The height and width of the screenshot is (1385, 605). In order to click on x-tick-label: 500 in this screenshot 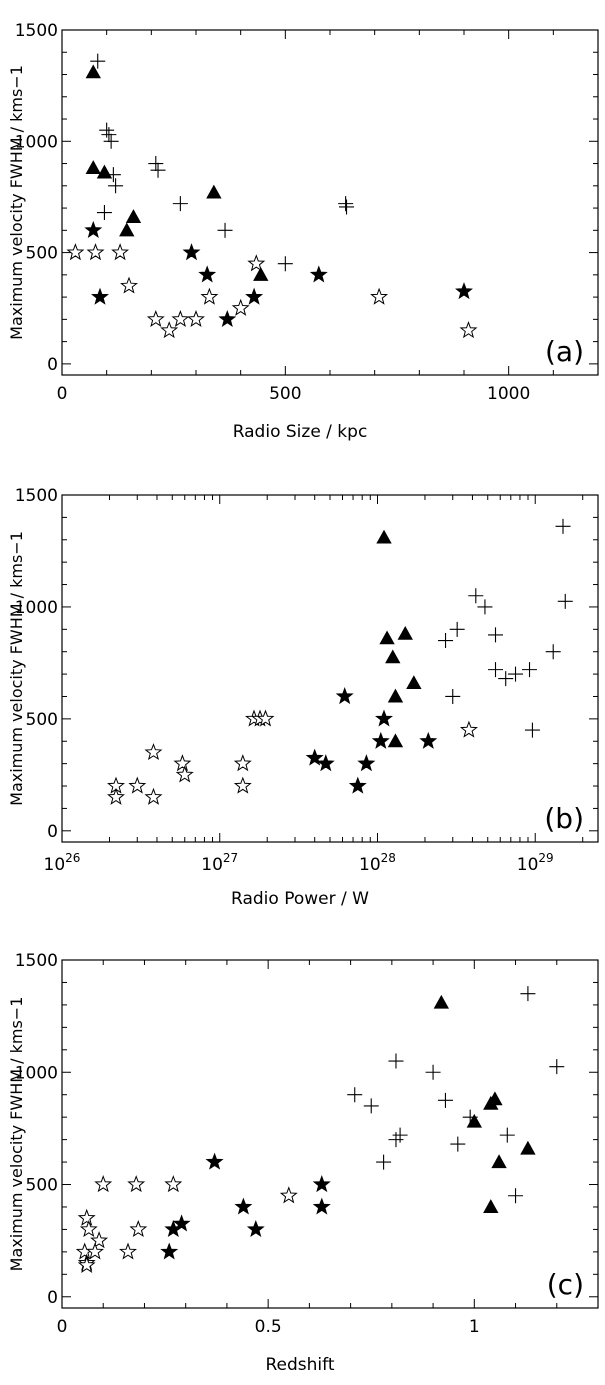, I will do `click(285, 394)`.